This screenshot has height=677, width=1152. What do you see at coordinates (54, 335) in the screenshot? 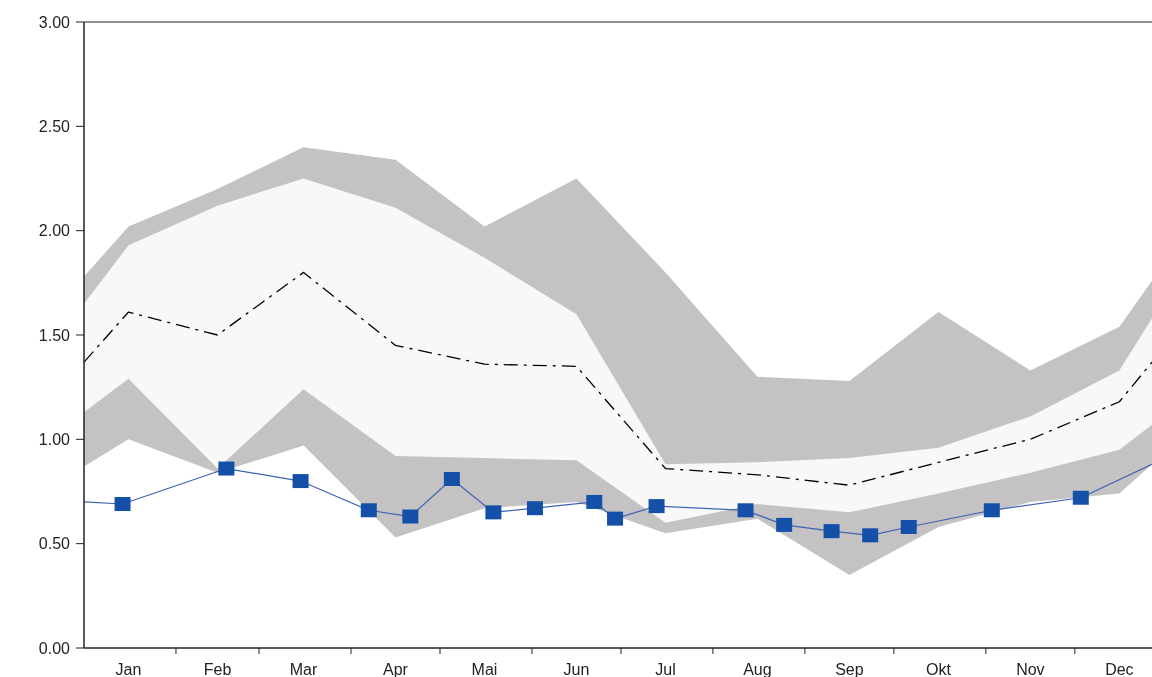
I see `y-tick-label: 1.50` at bounding box center [54, 335].